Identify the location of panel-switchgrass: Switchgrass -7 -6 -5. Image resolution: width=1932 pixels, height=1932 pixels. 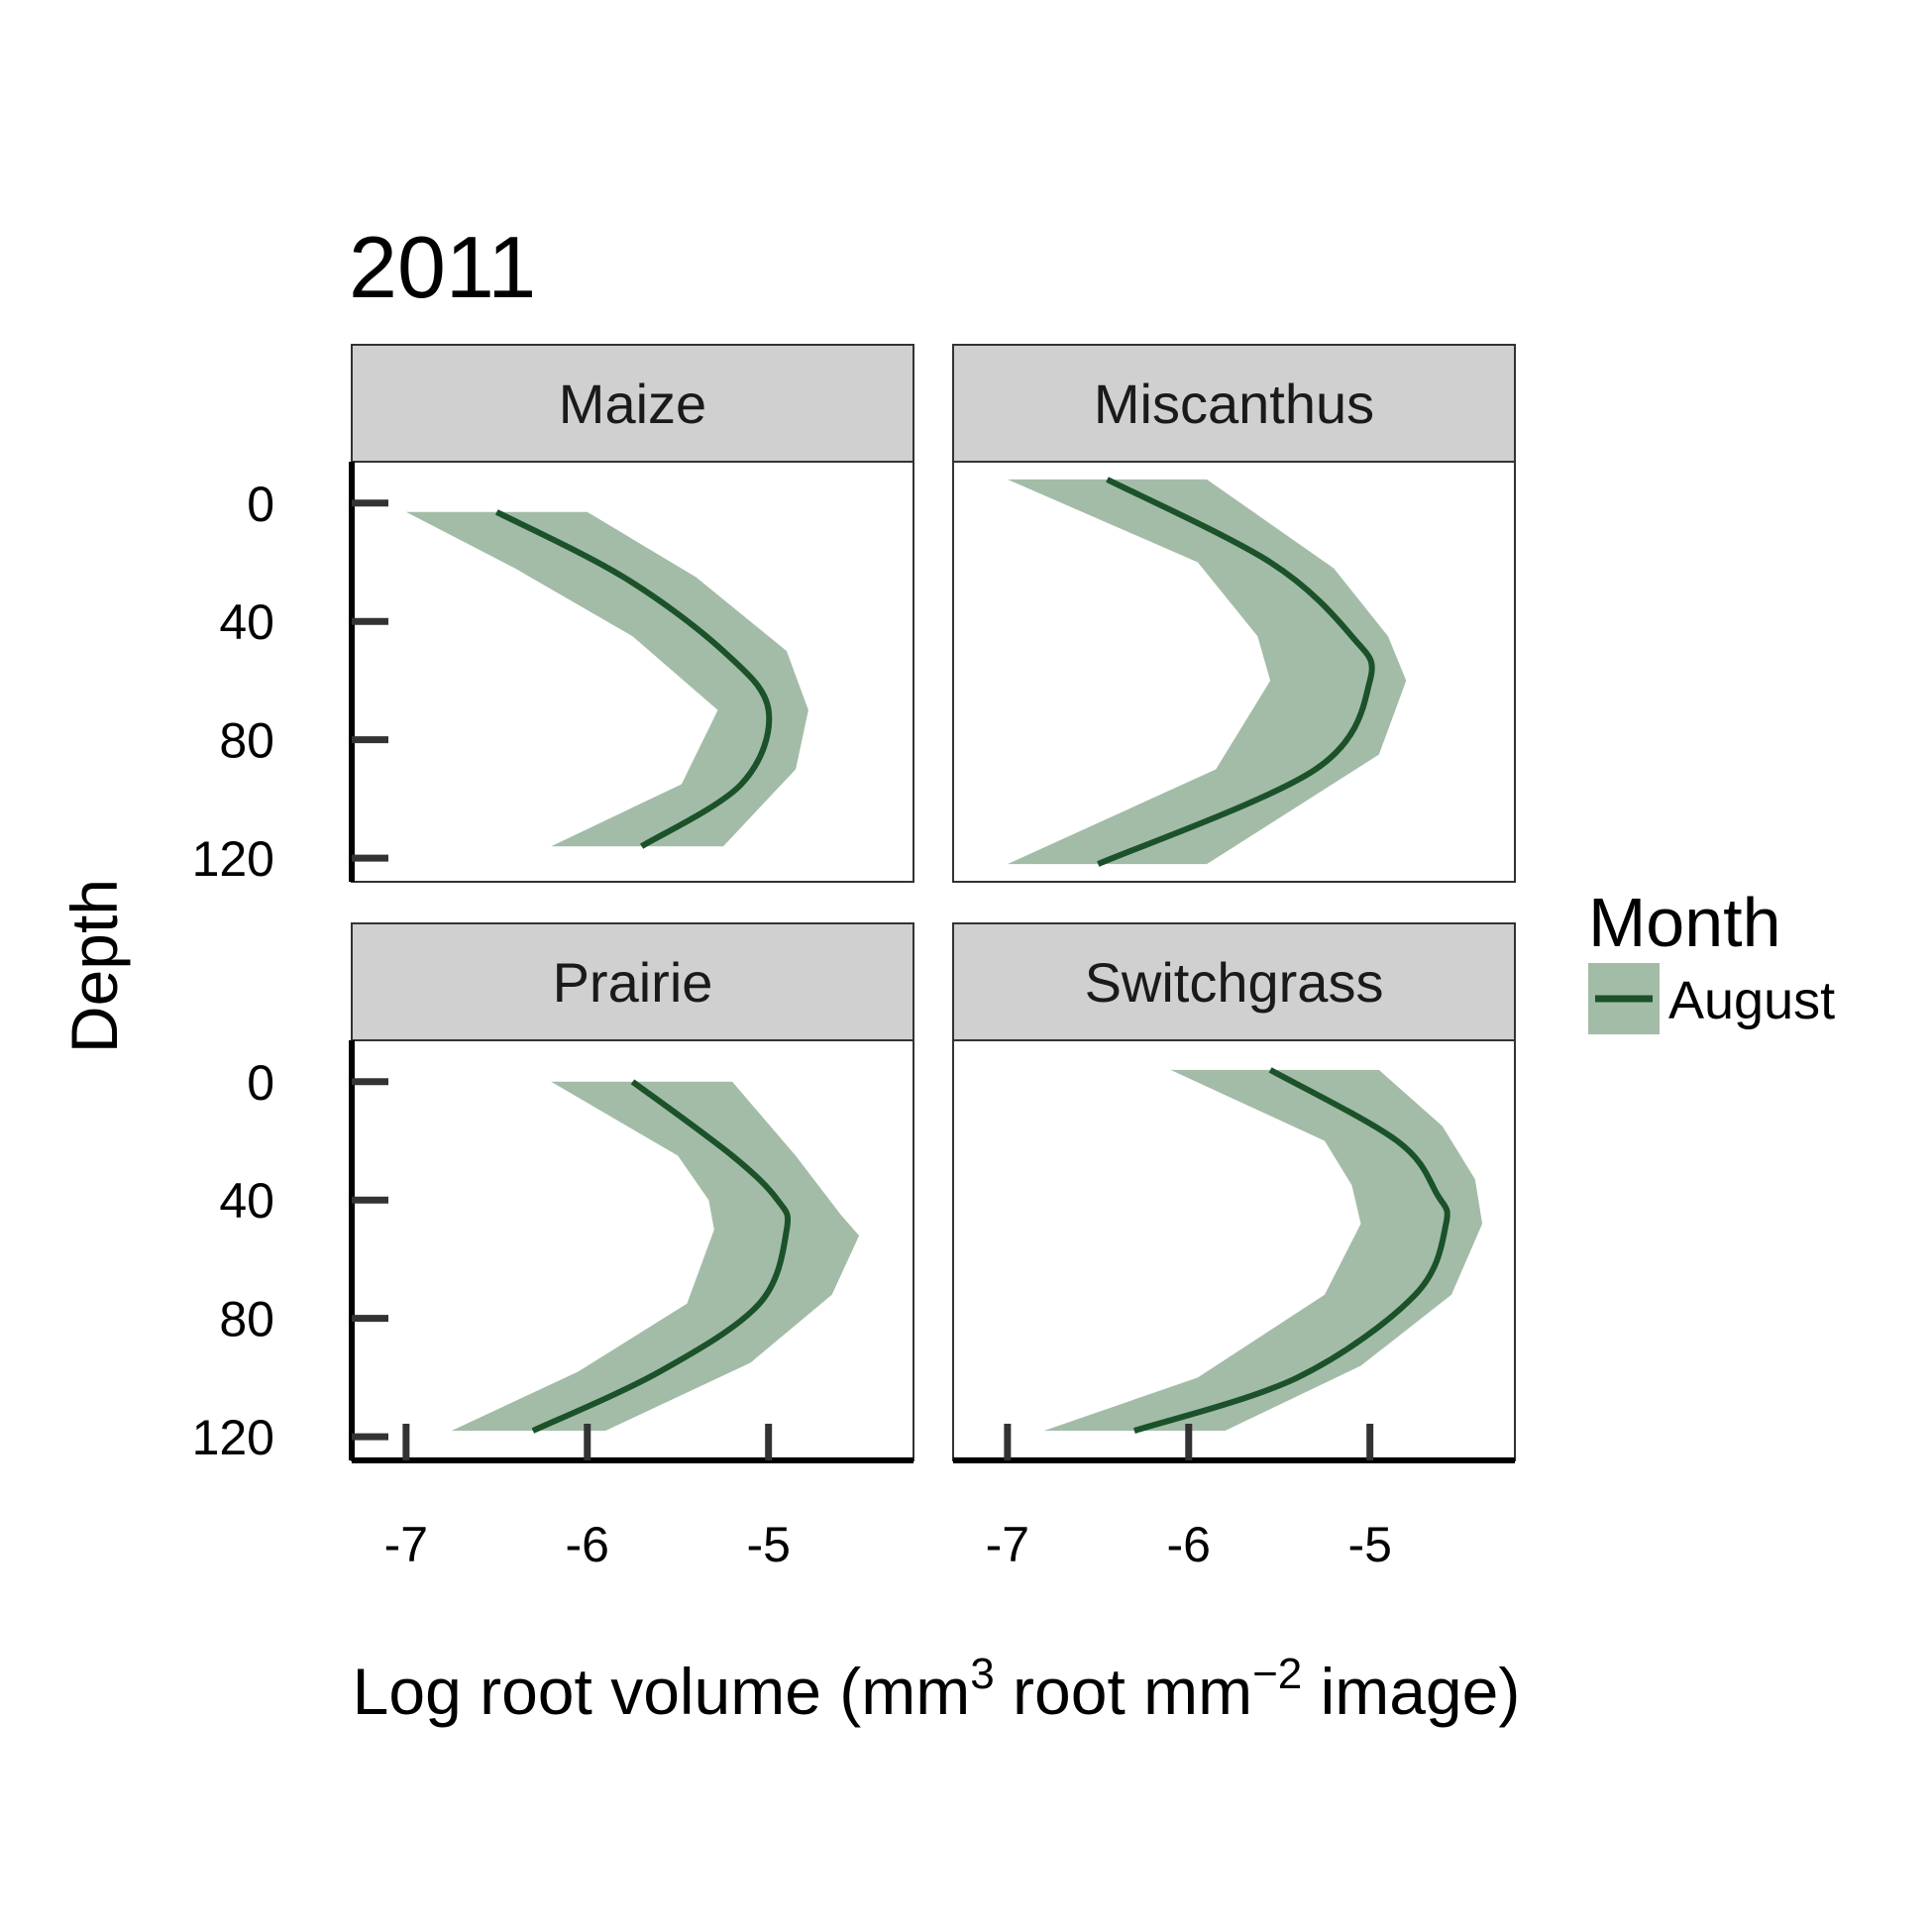
(1234, 1247).